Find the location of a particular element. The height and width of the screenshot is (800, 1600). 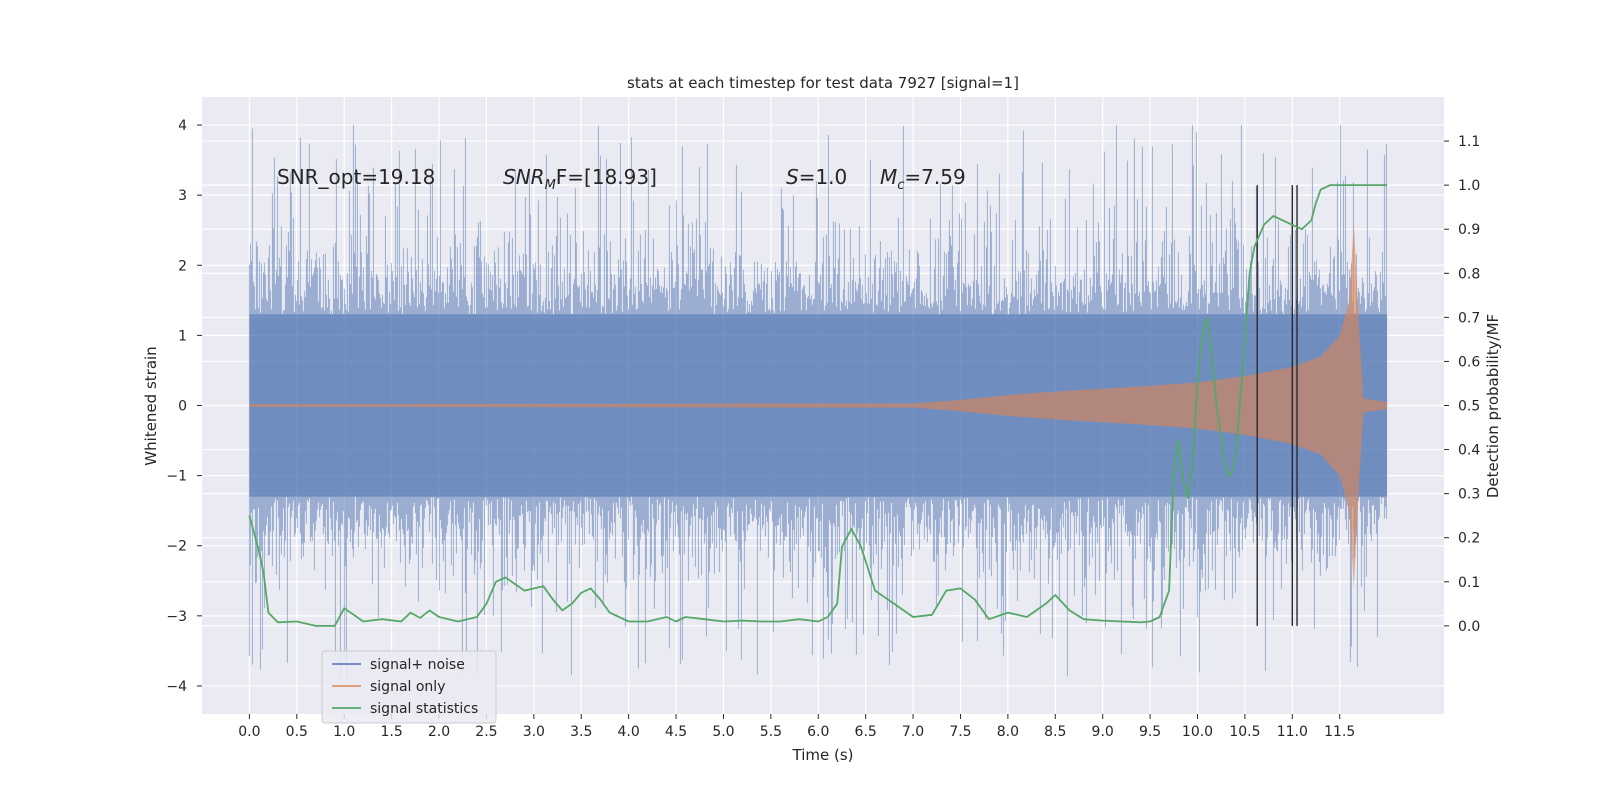

x-tick-label: 1.0 is located at coordinates (344, 732).